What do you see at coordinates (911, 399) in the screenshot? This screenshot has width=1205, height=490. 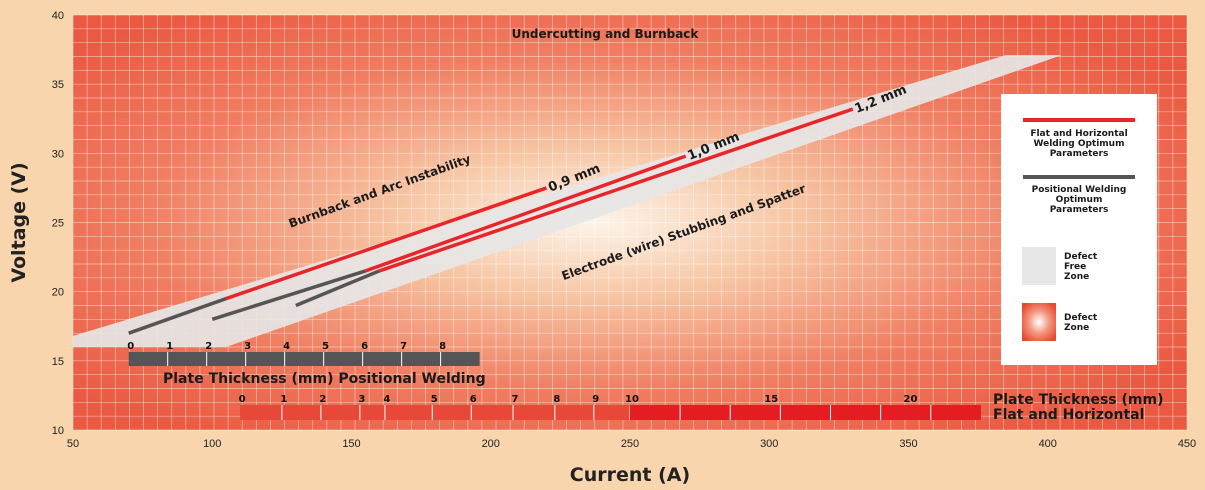 I see `flat-scale-tick-label: 20` at bounding box center [911, 399].